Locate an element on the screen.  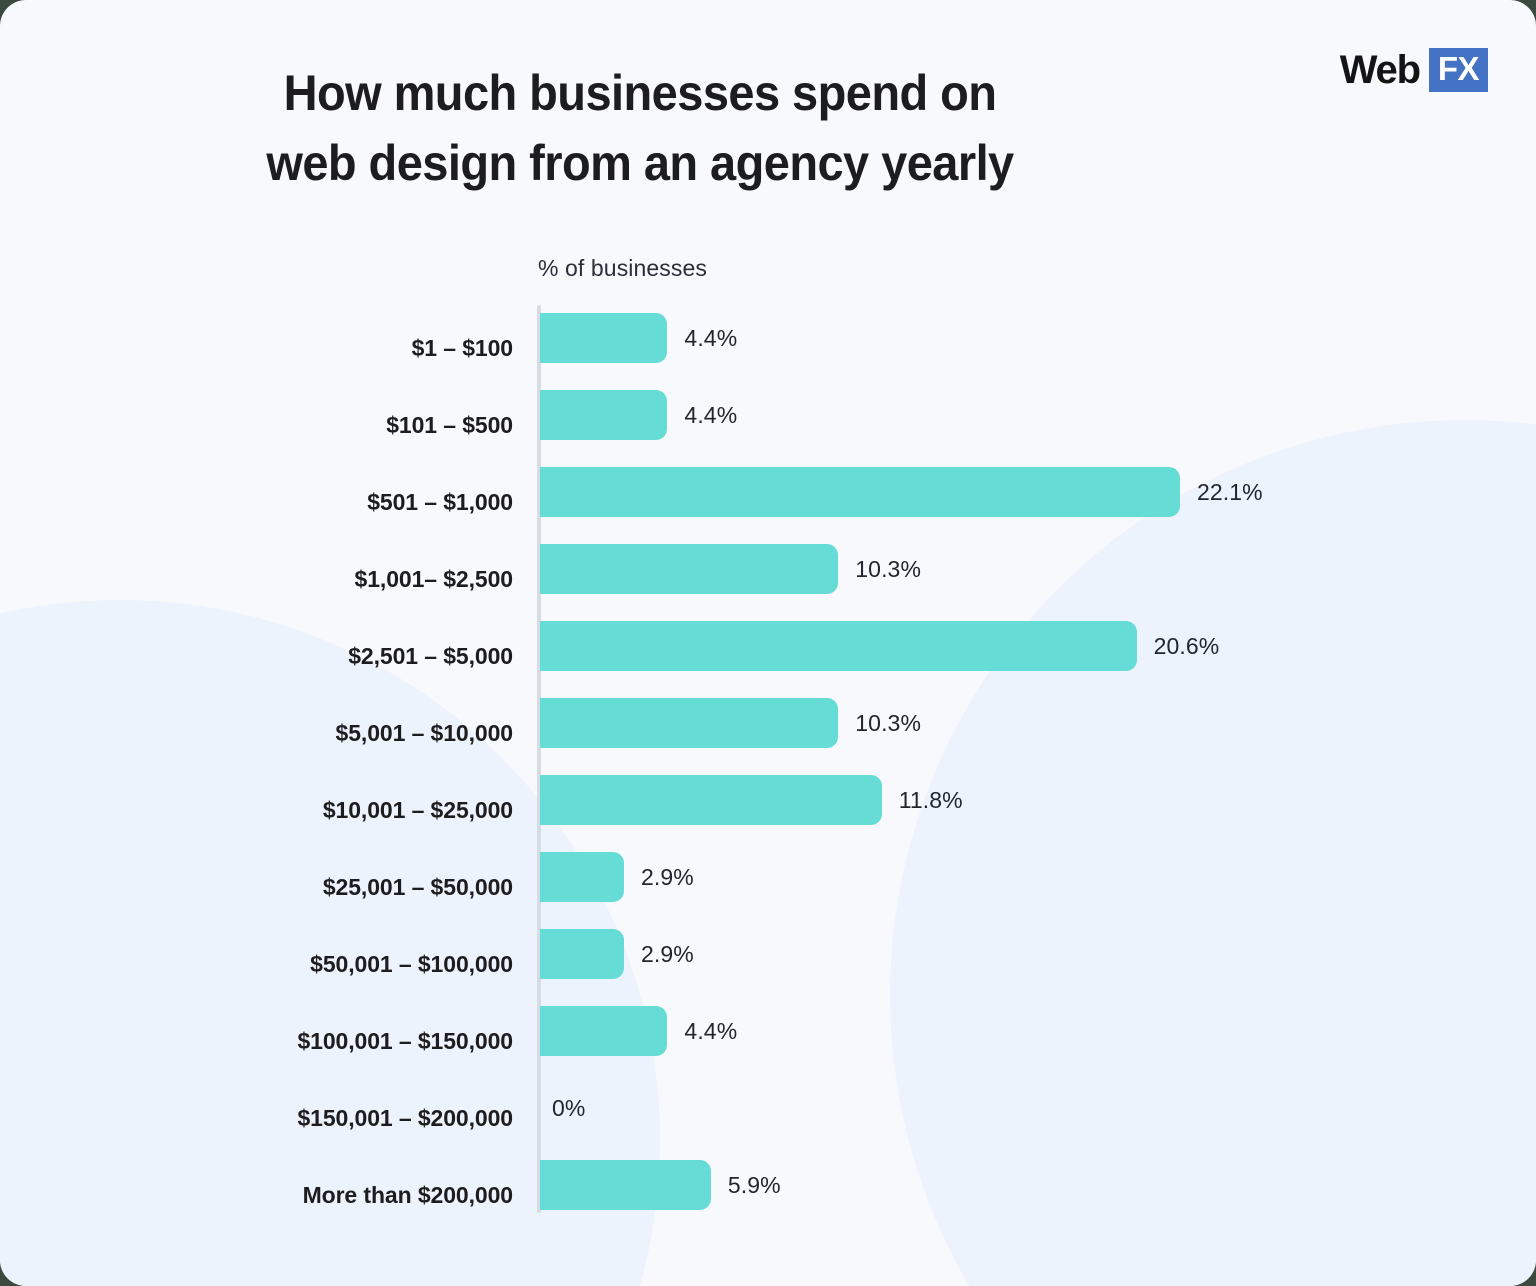
bar-group: 20.6% is located at coordinates (879, 646).